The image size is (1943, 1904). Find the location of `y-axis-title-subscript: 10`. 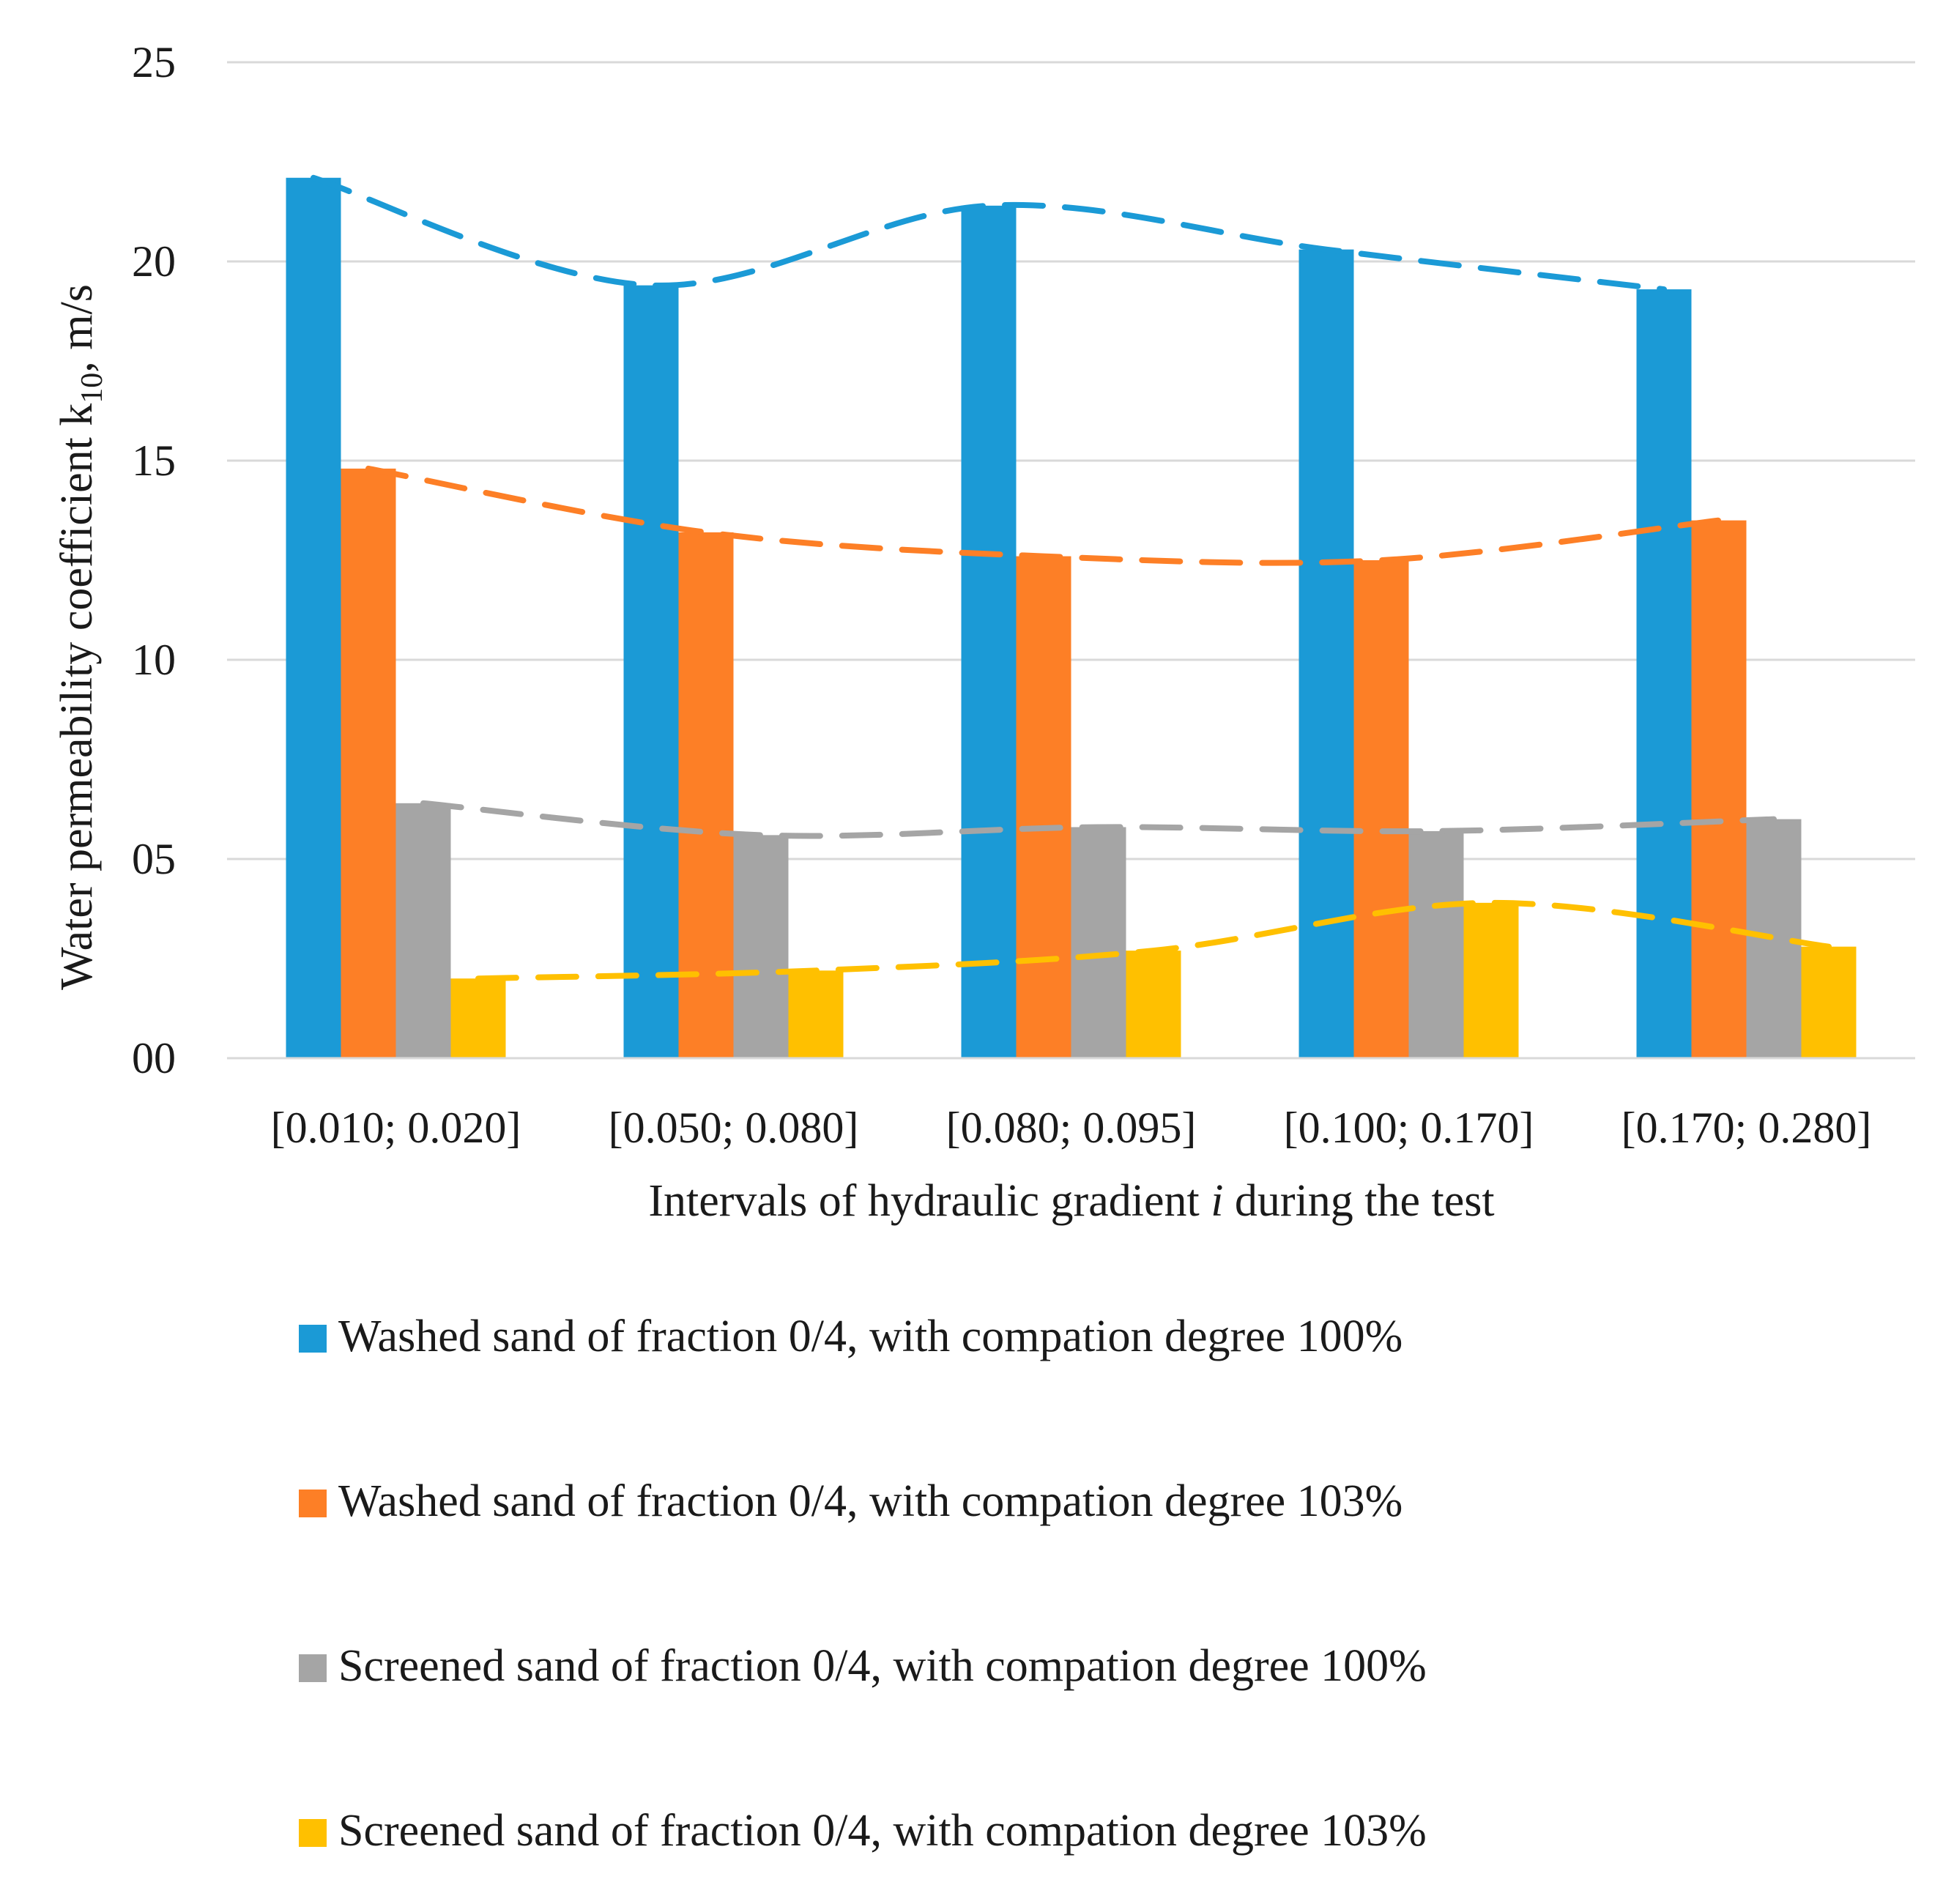

y-axis-title-subscript: 10 is located at coordinates (92, 388).